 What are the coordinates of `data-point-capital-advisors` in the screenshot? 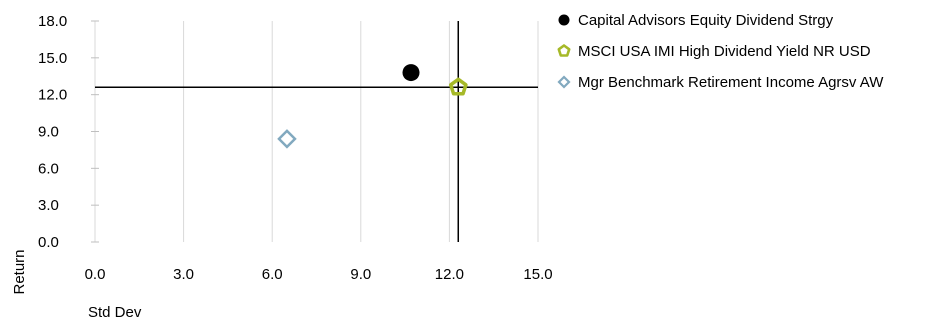 It's located at (411, 73).